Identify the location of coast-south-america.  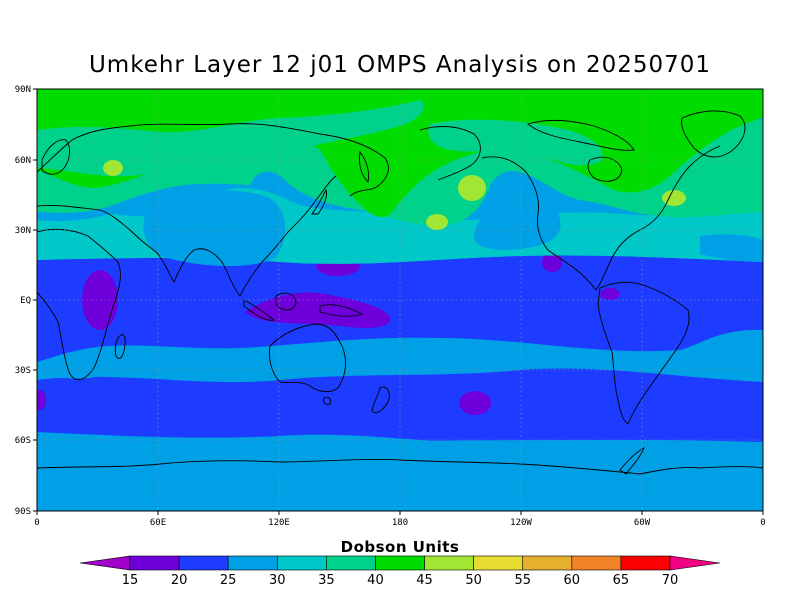
(643, 353).